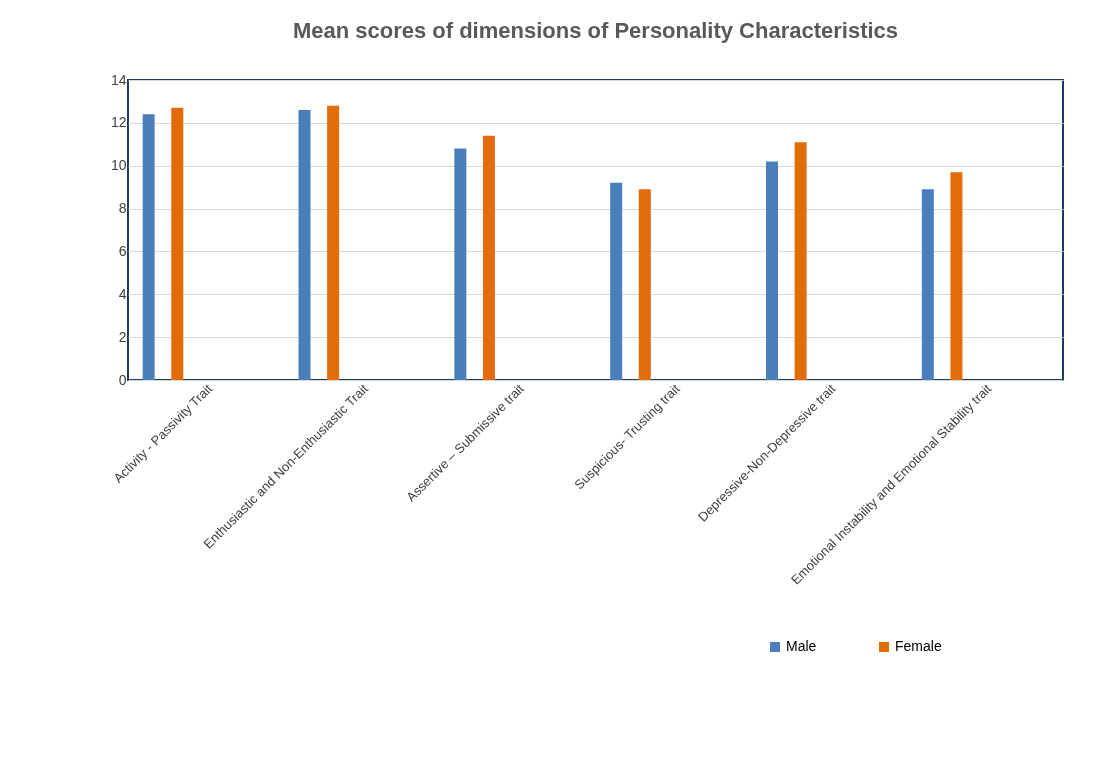 The image size is (1108, 784). I want to click on legend-label: Male, so click(801, 646).